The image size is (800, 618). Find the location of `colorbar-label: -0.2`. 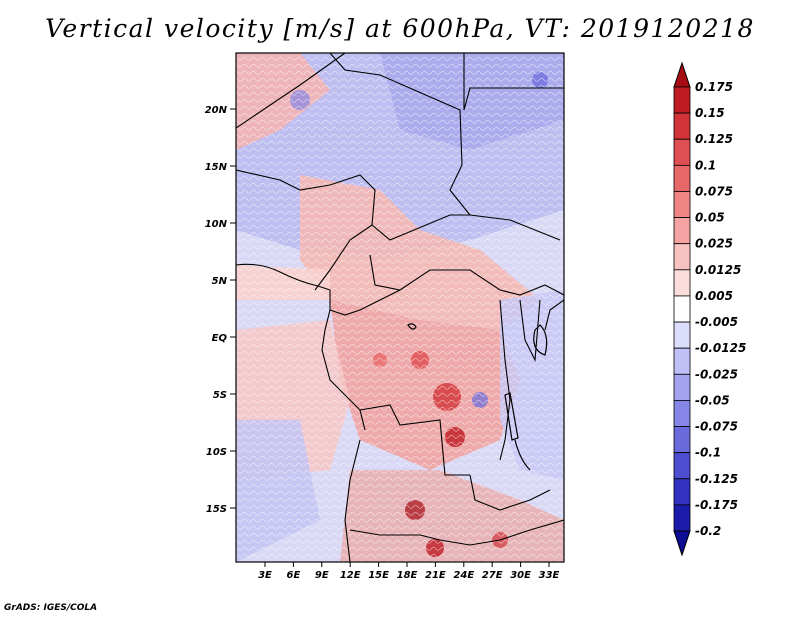

colorbar-label: -0.2 is located at coordinates (708, 531).